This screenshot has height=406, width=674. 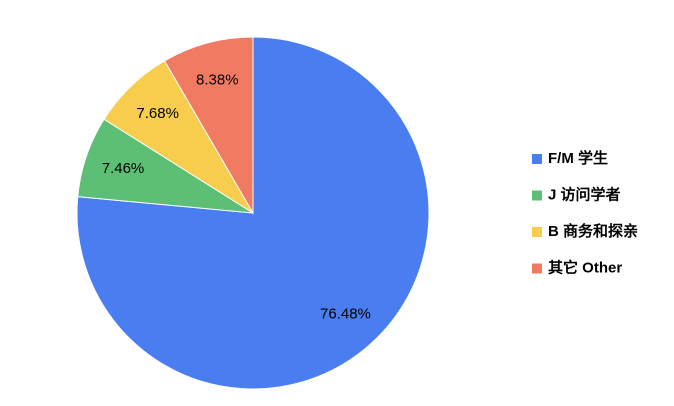 I want to click on legend-label: 其它 Other, so click(x=585, y=267).